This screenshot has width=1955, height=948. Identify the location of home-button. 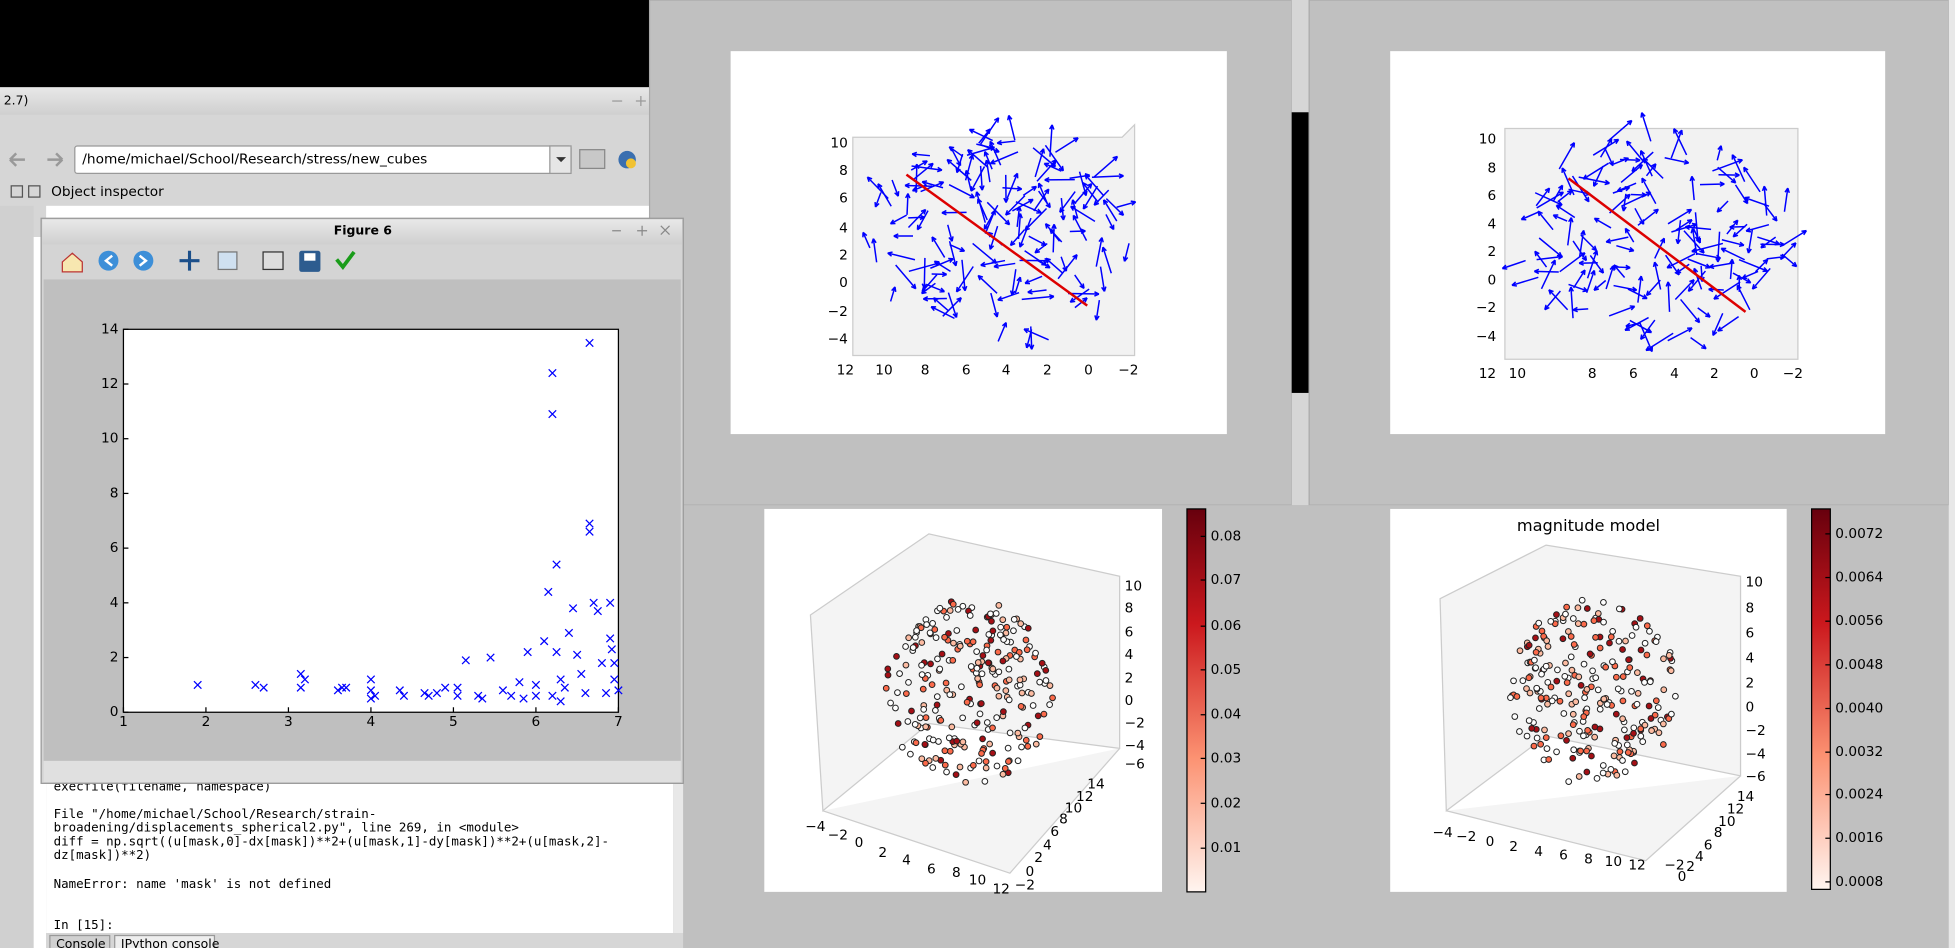
(72, 262).